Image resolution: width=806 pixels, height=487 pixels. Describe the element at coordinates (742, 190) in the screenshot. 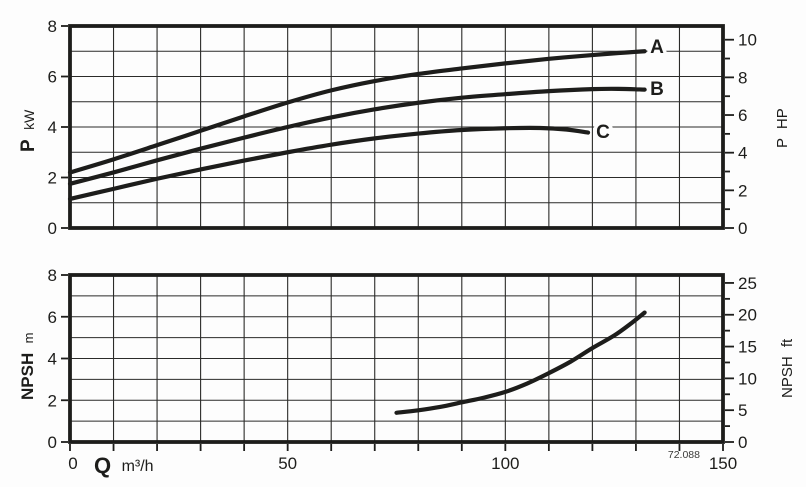

I see `power-right-tick-label: 2` at that location.